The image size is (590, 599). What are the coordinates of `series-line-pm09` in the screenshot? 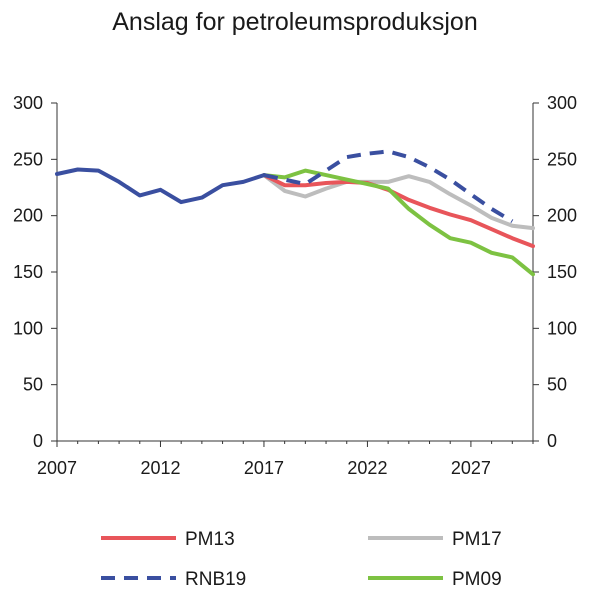 It's located at (398, 222).